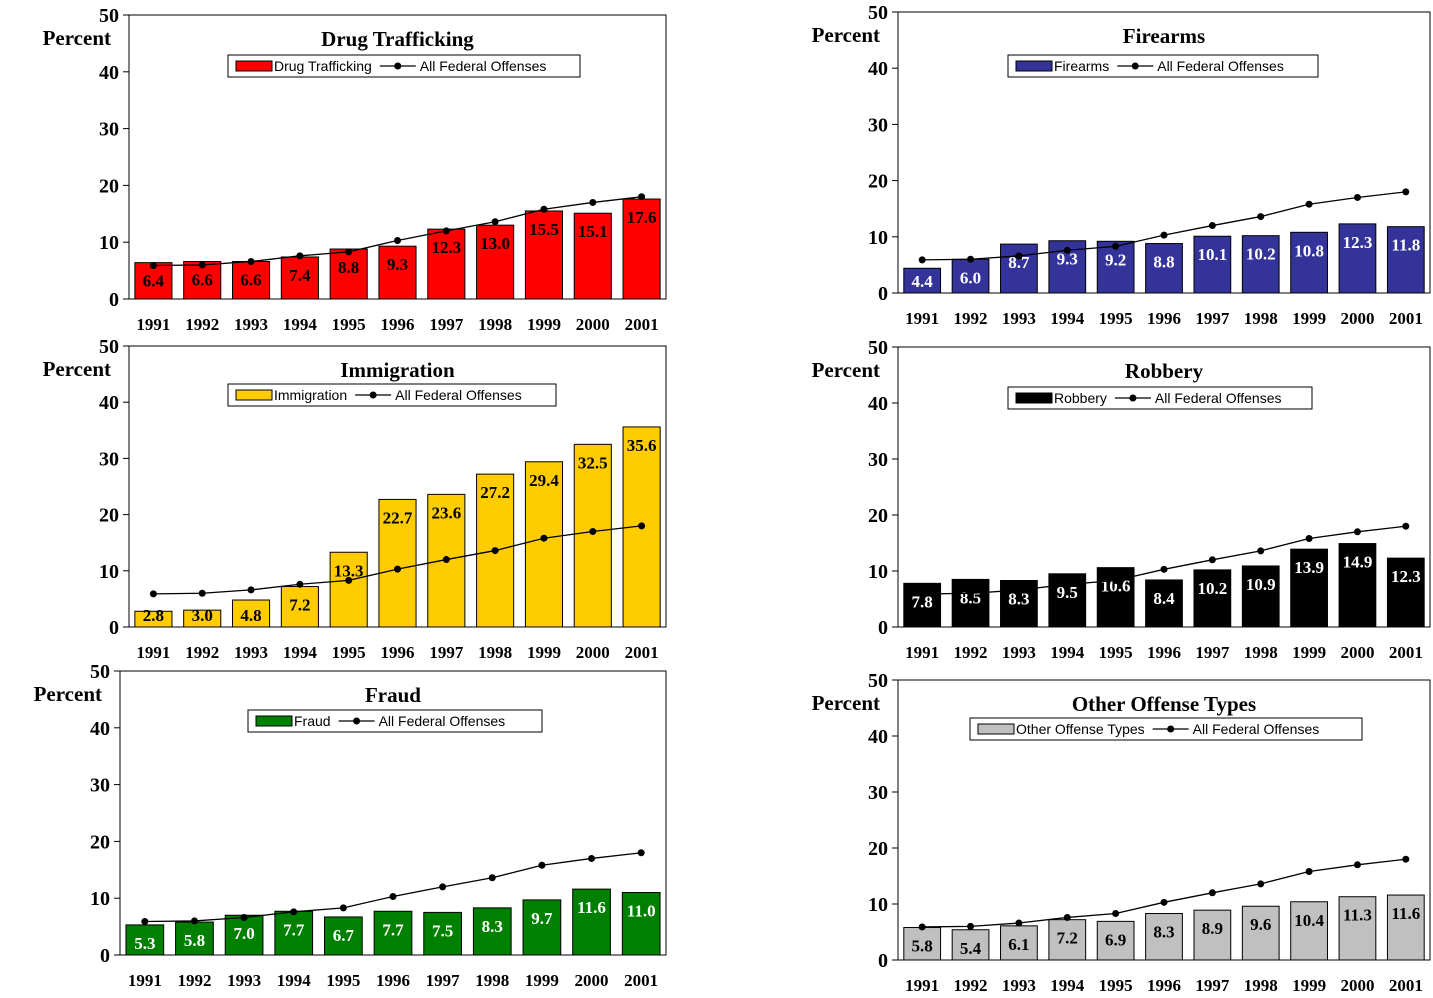 Image resolution: width=1433 pixels, height=998 pixels. What do you see at coordinates (1357, 652) in the screenshot?
I see `x-tick-label: 2000` at bounding box center [1357, 652].